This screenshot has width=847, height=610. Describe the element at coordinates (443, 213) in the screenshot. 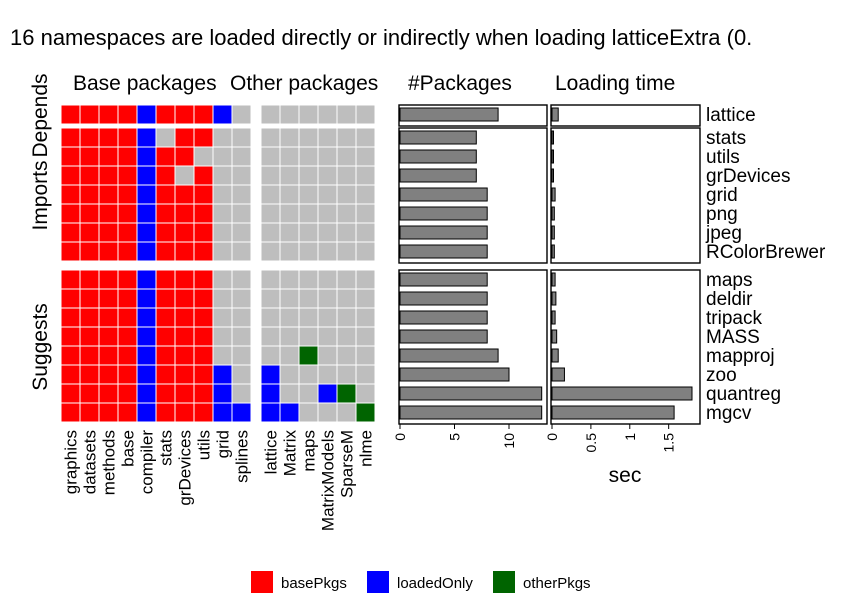

I see `count-bar-png` at that location.